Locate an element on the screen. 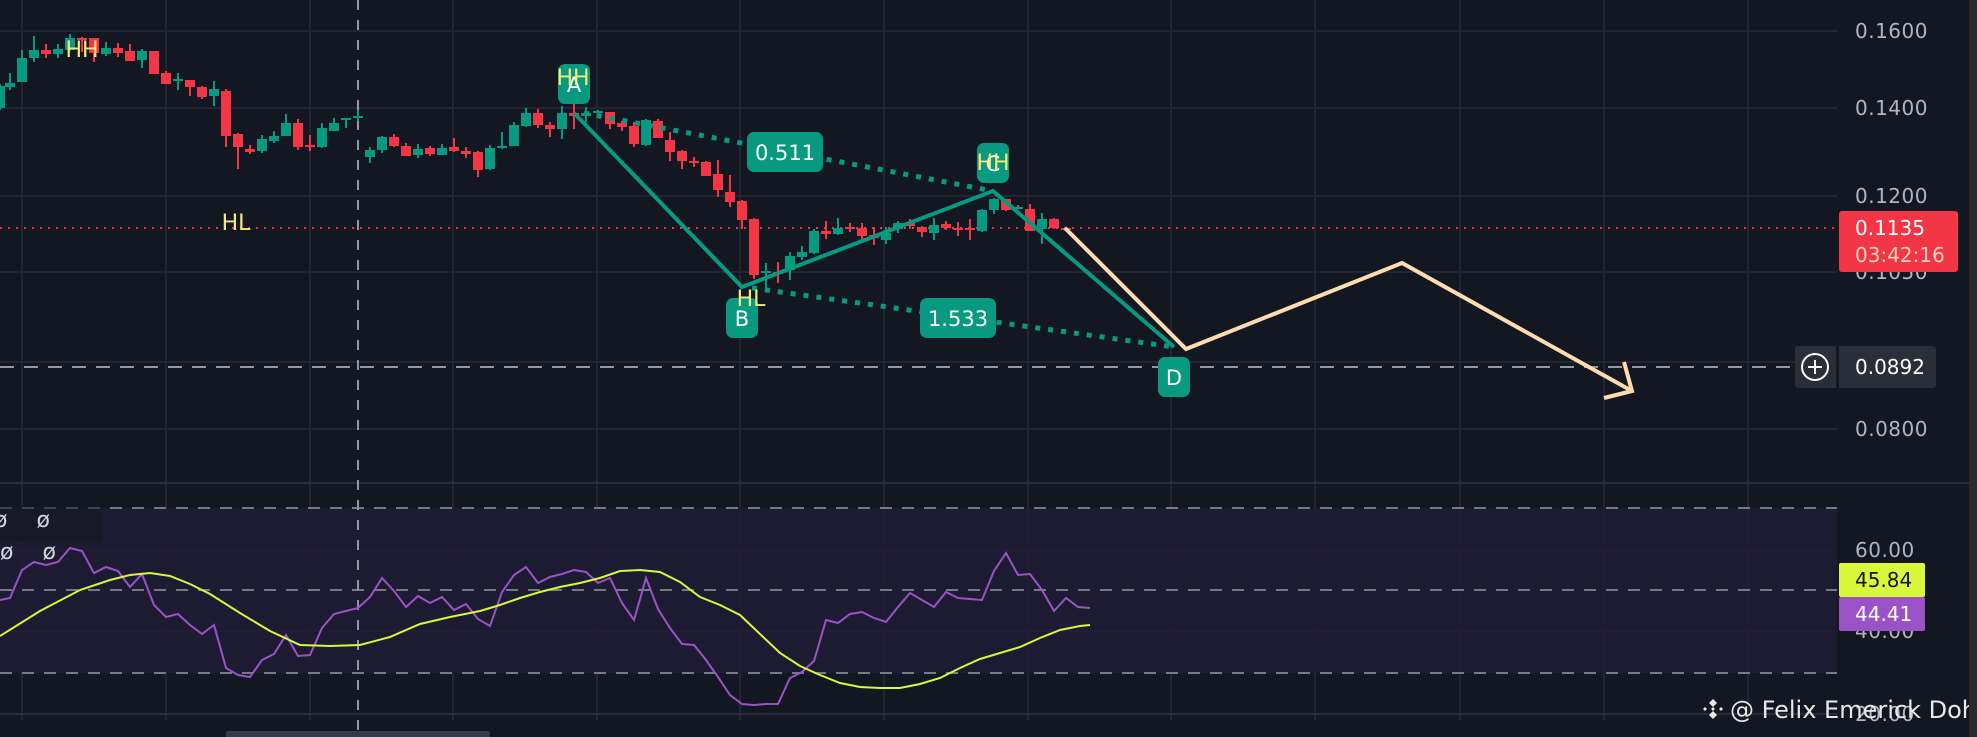 The width and height of the screenshot is (1977, 737). watermark: @ Felix Emerick Dohv is located at coordinates (1838, 710).